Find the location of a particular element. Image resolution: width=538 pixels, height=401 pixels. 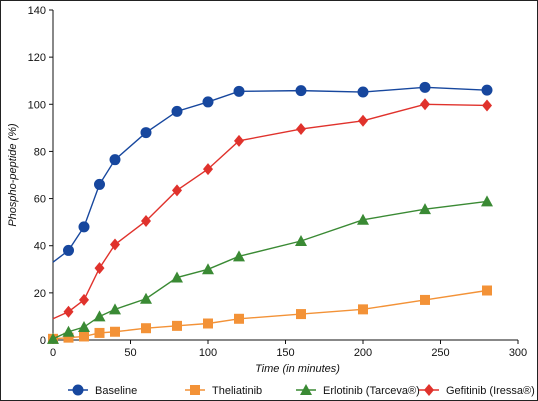

legend-item-erlotinib-tarceva: Erlotinib (Tarceva®) is located at coordinates (358, 390).